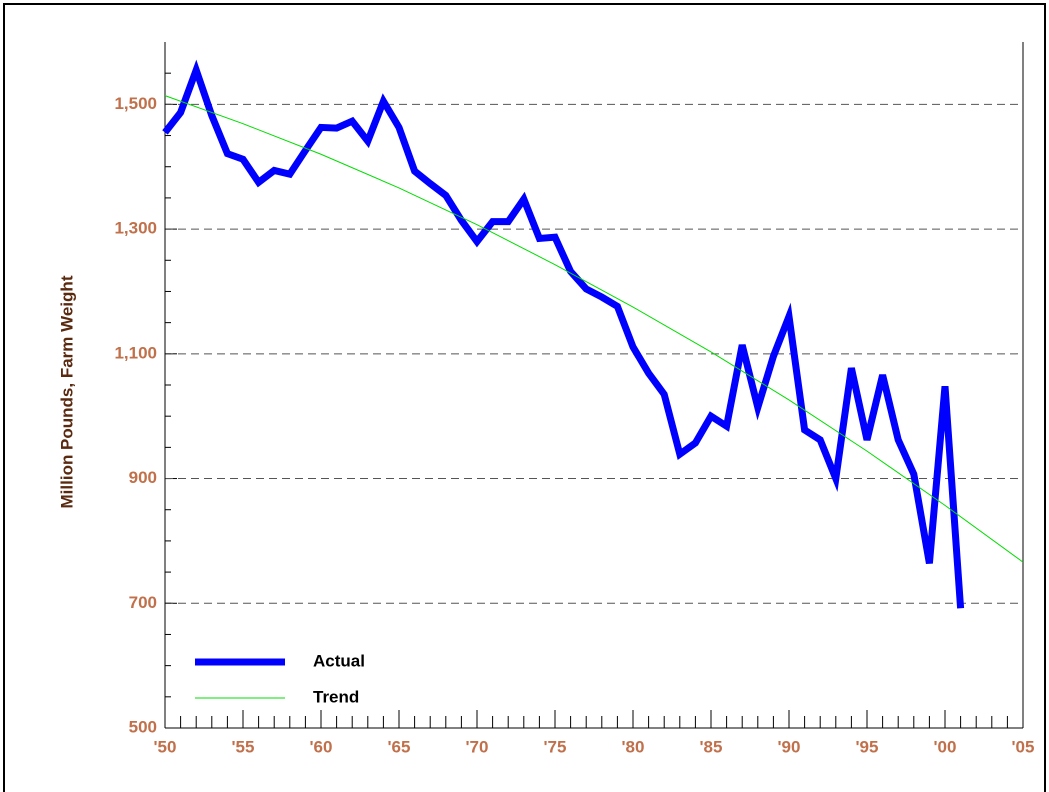 The height and width of the screenshot is (792, 1049). What do you see at coordinates (143, 477) in the screenshot?
I see `y-tick-label: 900` at bounding box center [143, 477].